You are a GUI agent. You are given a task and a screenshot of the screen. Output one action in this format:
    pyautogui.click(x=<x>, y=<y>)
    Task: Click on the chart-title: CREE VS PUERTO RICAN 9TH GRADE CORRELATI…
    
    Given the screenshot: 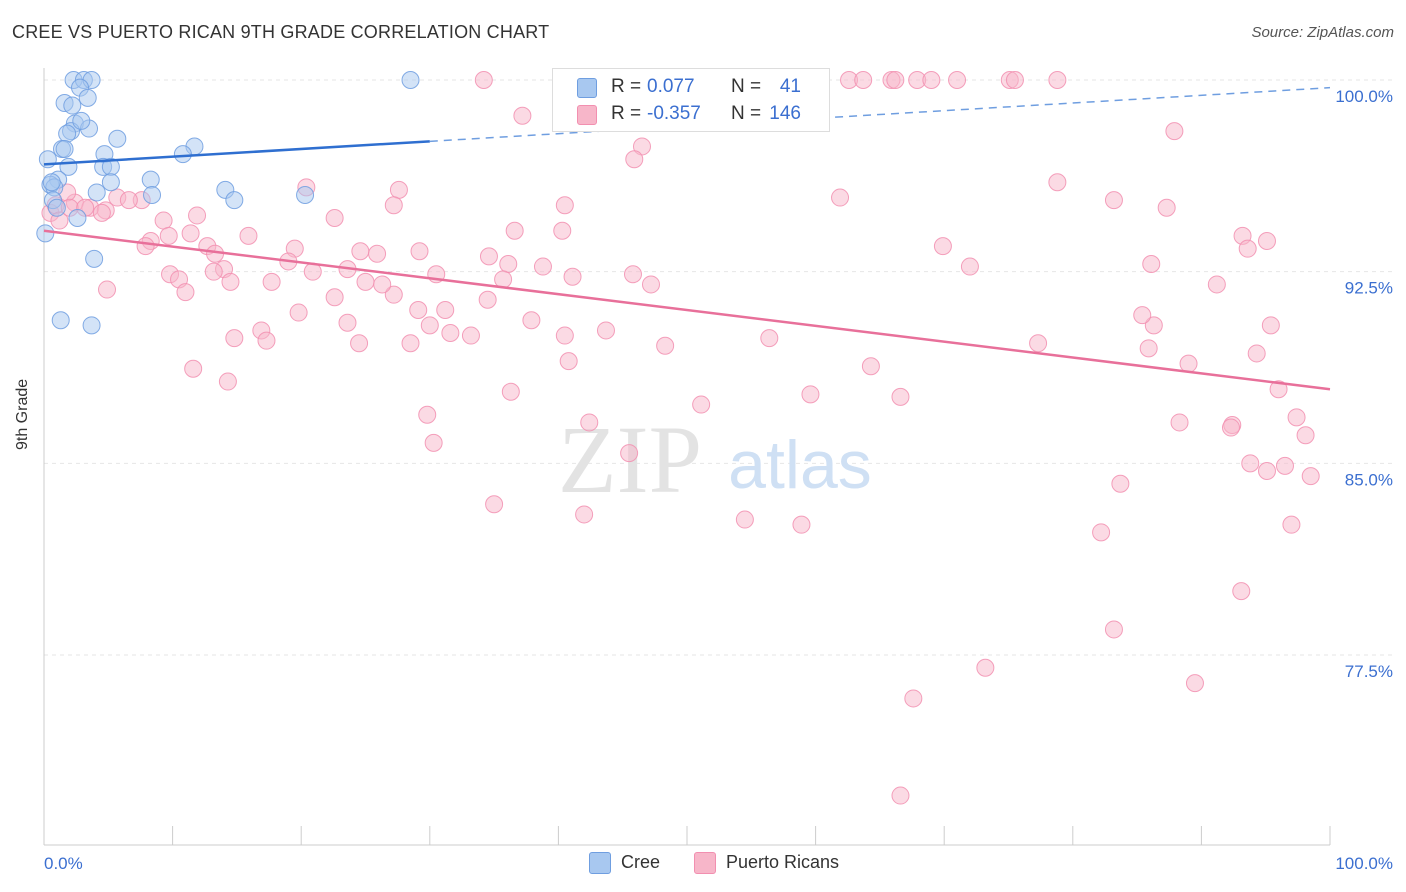 What is the action you would take?
    pyautogui.click(x=281, y=32)
    